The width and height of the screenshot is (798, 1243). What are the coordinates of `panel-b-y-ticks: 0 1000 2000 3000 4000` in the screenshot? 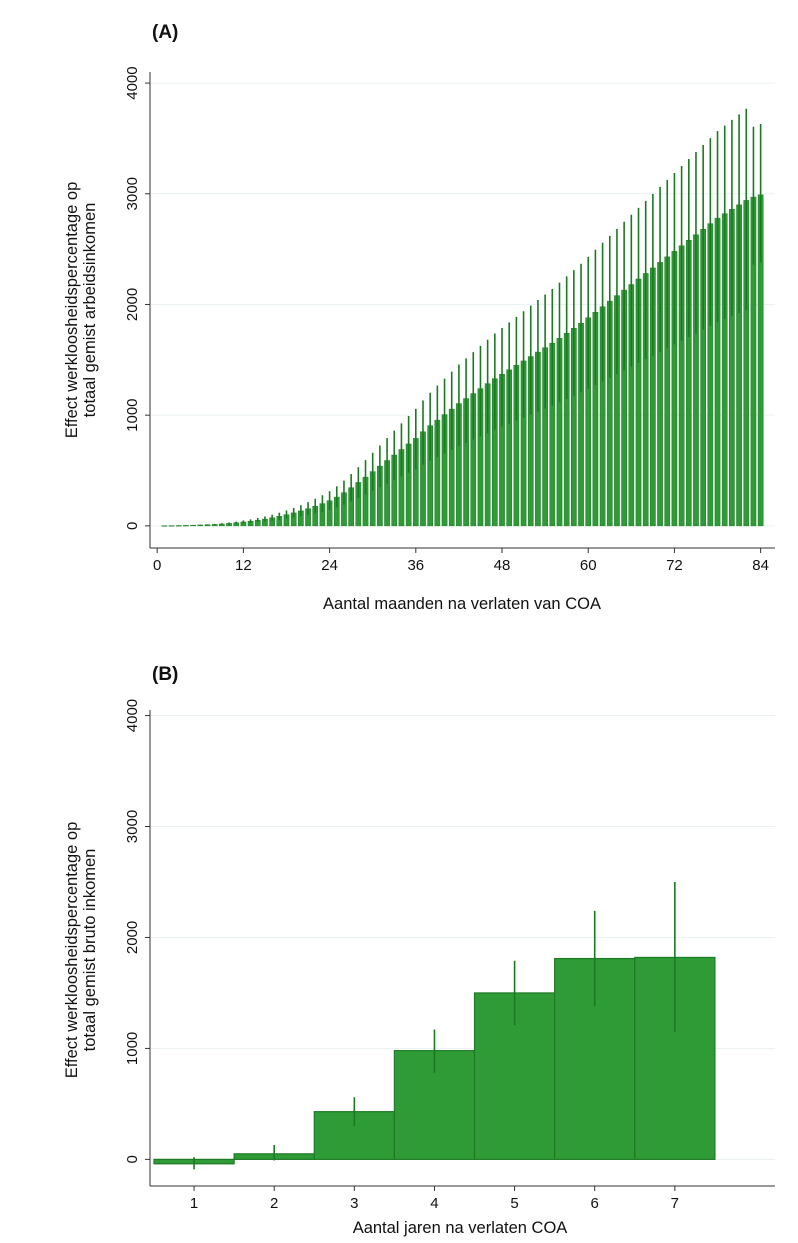 It's located at (137, 931).